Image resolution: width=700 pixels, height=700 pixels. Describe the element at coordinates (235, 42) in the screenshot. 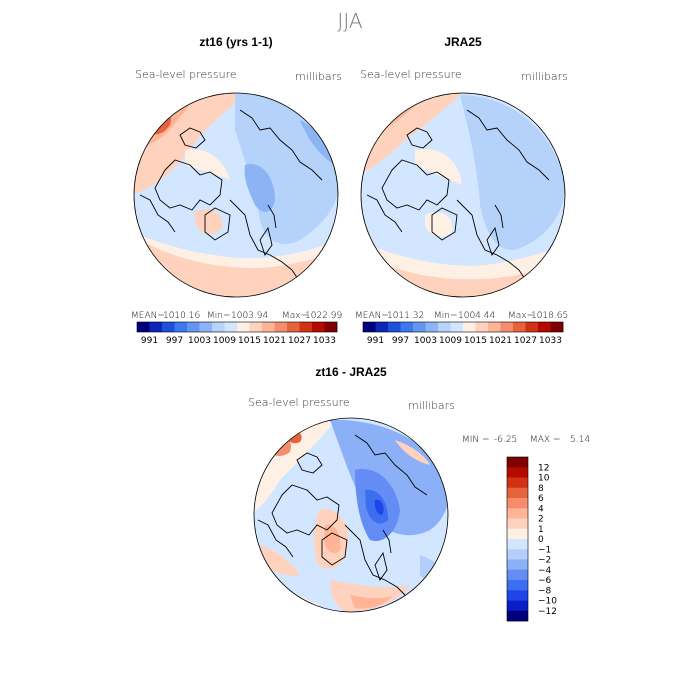

I see `panel-model-title: zt16 (yrs 1-1)` at that location.